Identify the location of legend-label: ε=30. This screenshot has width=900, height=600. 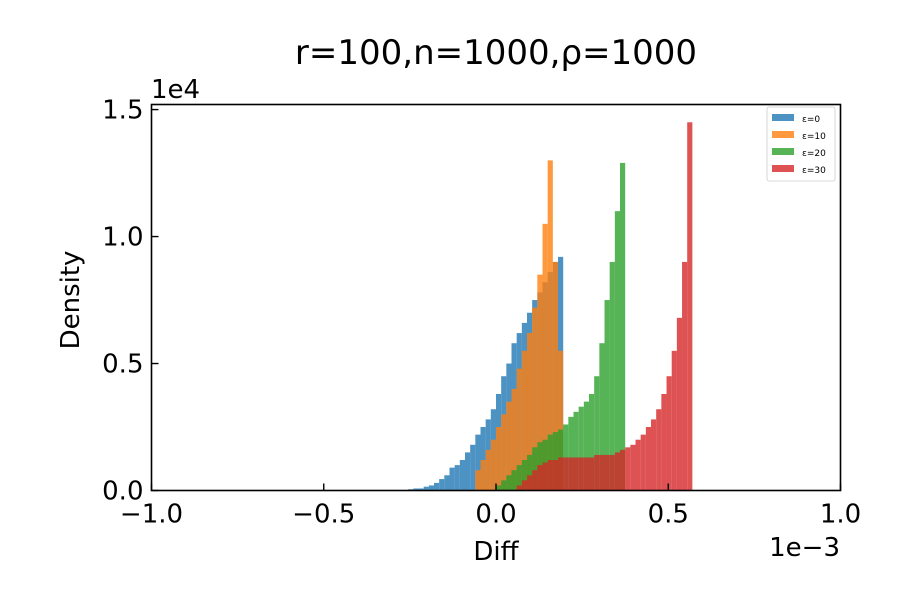
(814, 171).